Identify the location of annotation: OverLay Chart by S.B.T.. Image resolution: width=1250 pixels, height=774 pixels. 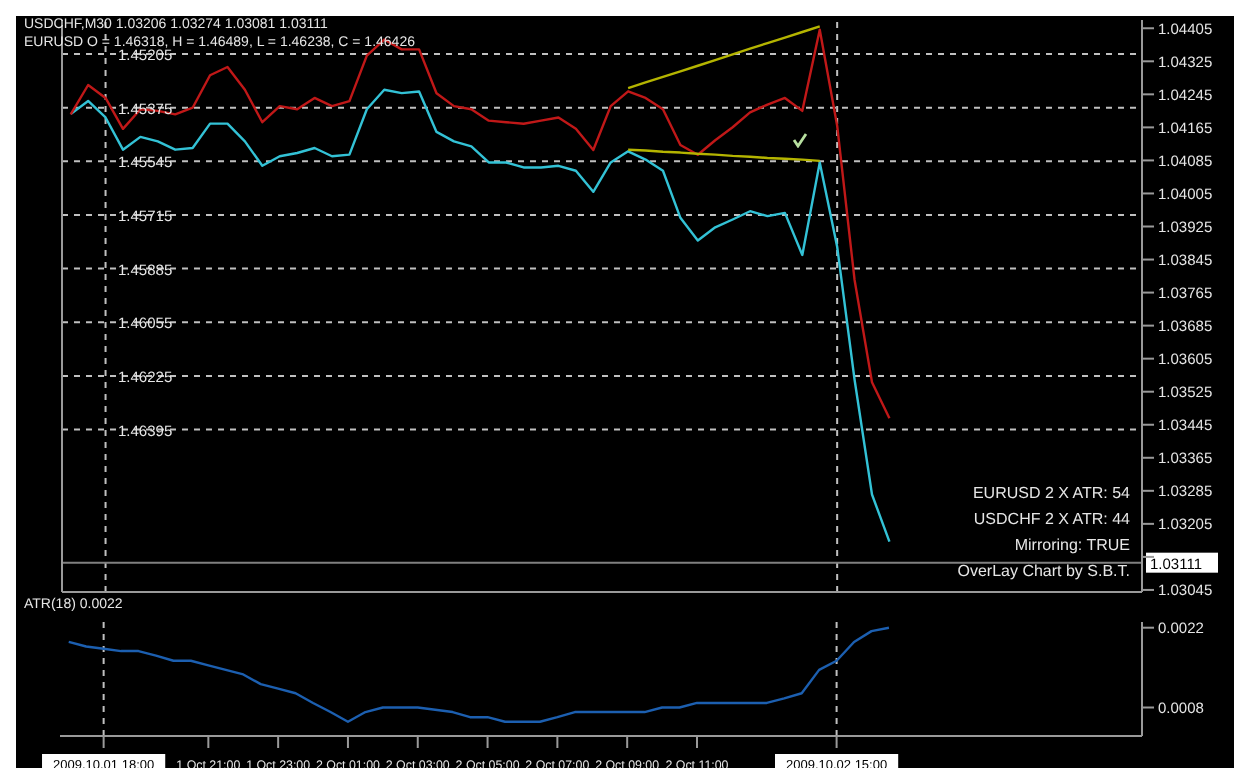
(1043, 572).